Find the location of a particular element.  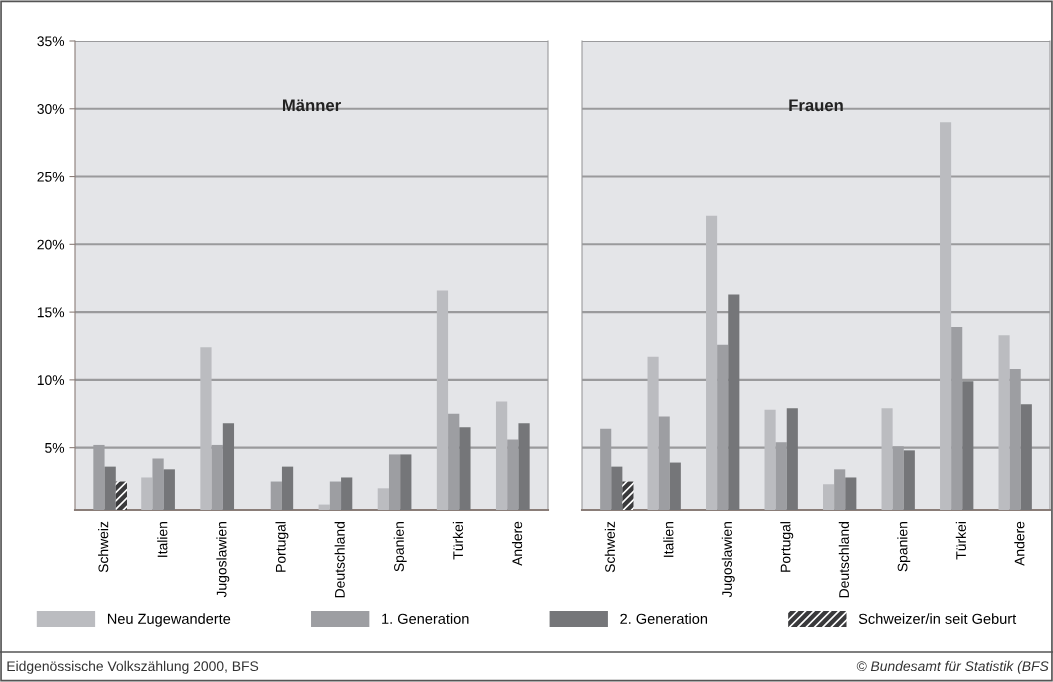

y-tick-label: 5% is located at coordinates (55, 448).